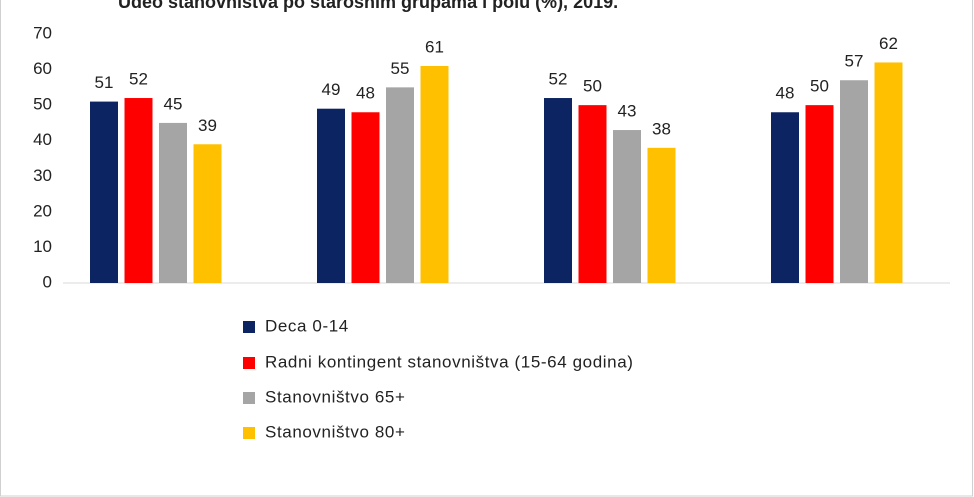 The width and height of the screenshot is (974, 497). What do you see at coordinates (627, 111) in the screenshot?
I see `data-label: 43` at bounding box center [627, 111].